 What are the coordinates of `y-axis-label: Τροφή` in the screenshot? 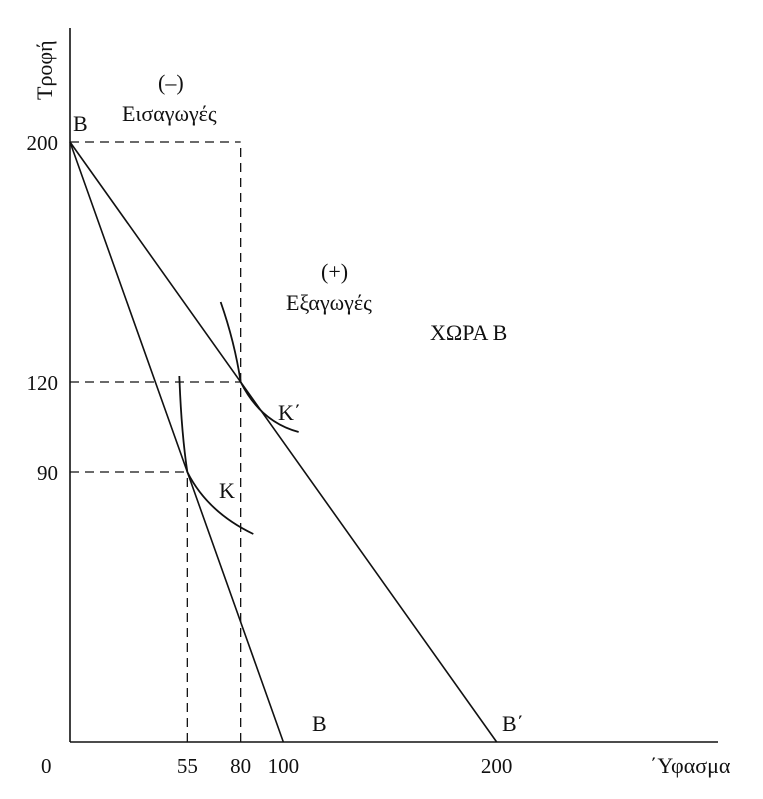 It's located at (44, 70).